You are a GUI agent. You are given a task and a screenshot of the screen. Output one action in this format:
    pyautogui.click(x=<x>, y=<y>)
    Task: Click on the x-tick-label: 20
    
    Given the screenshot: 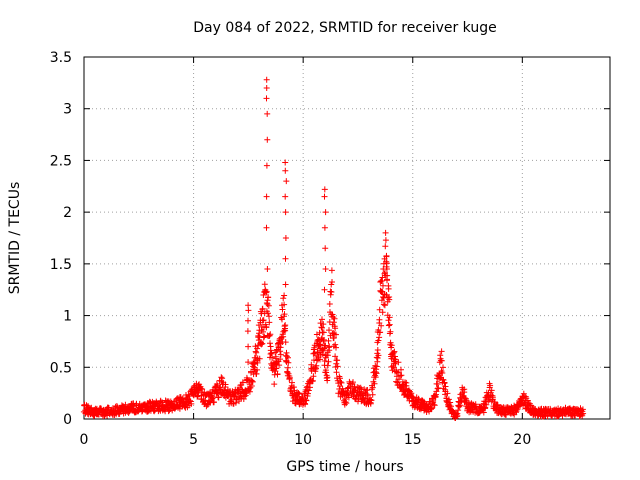 What is the action you would take?
    pyautogui.click(x=522, y=440)
    